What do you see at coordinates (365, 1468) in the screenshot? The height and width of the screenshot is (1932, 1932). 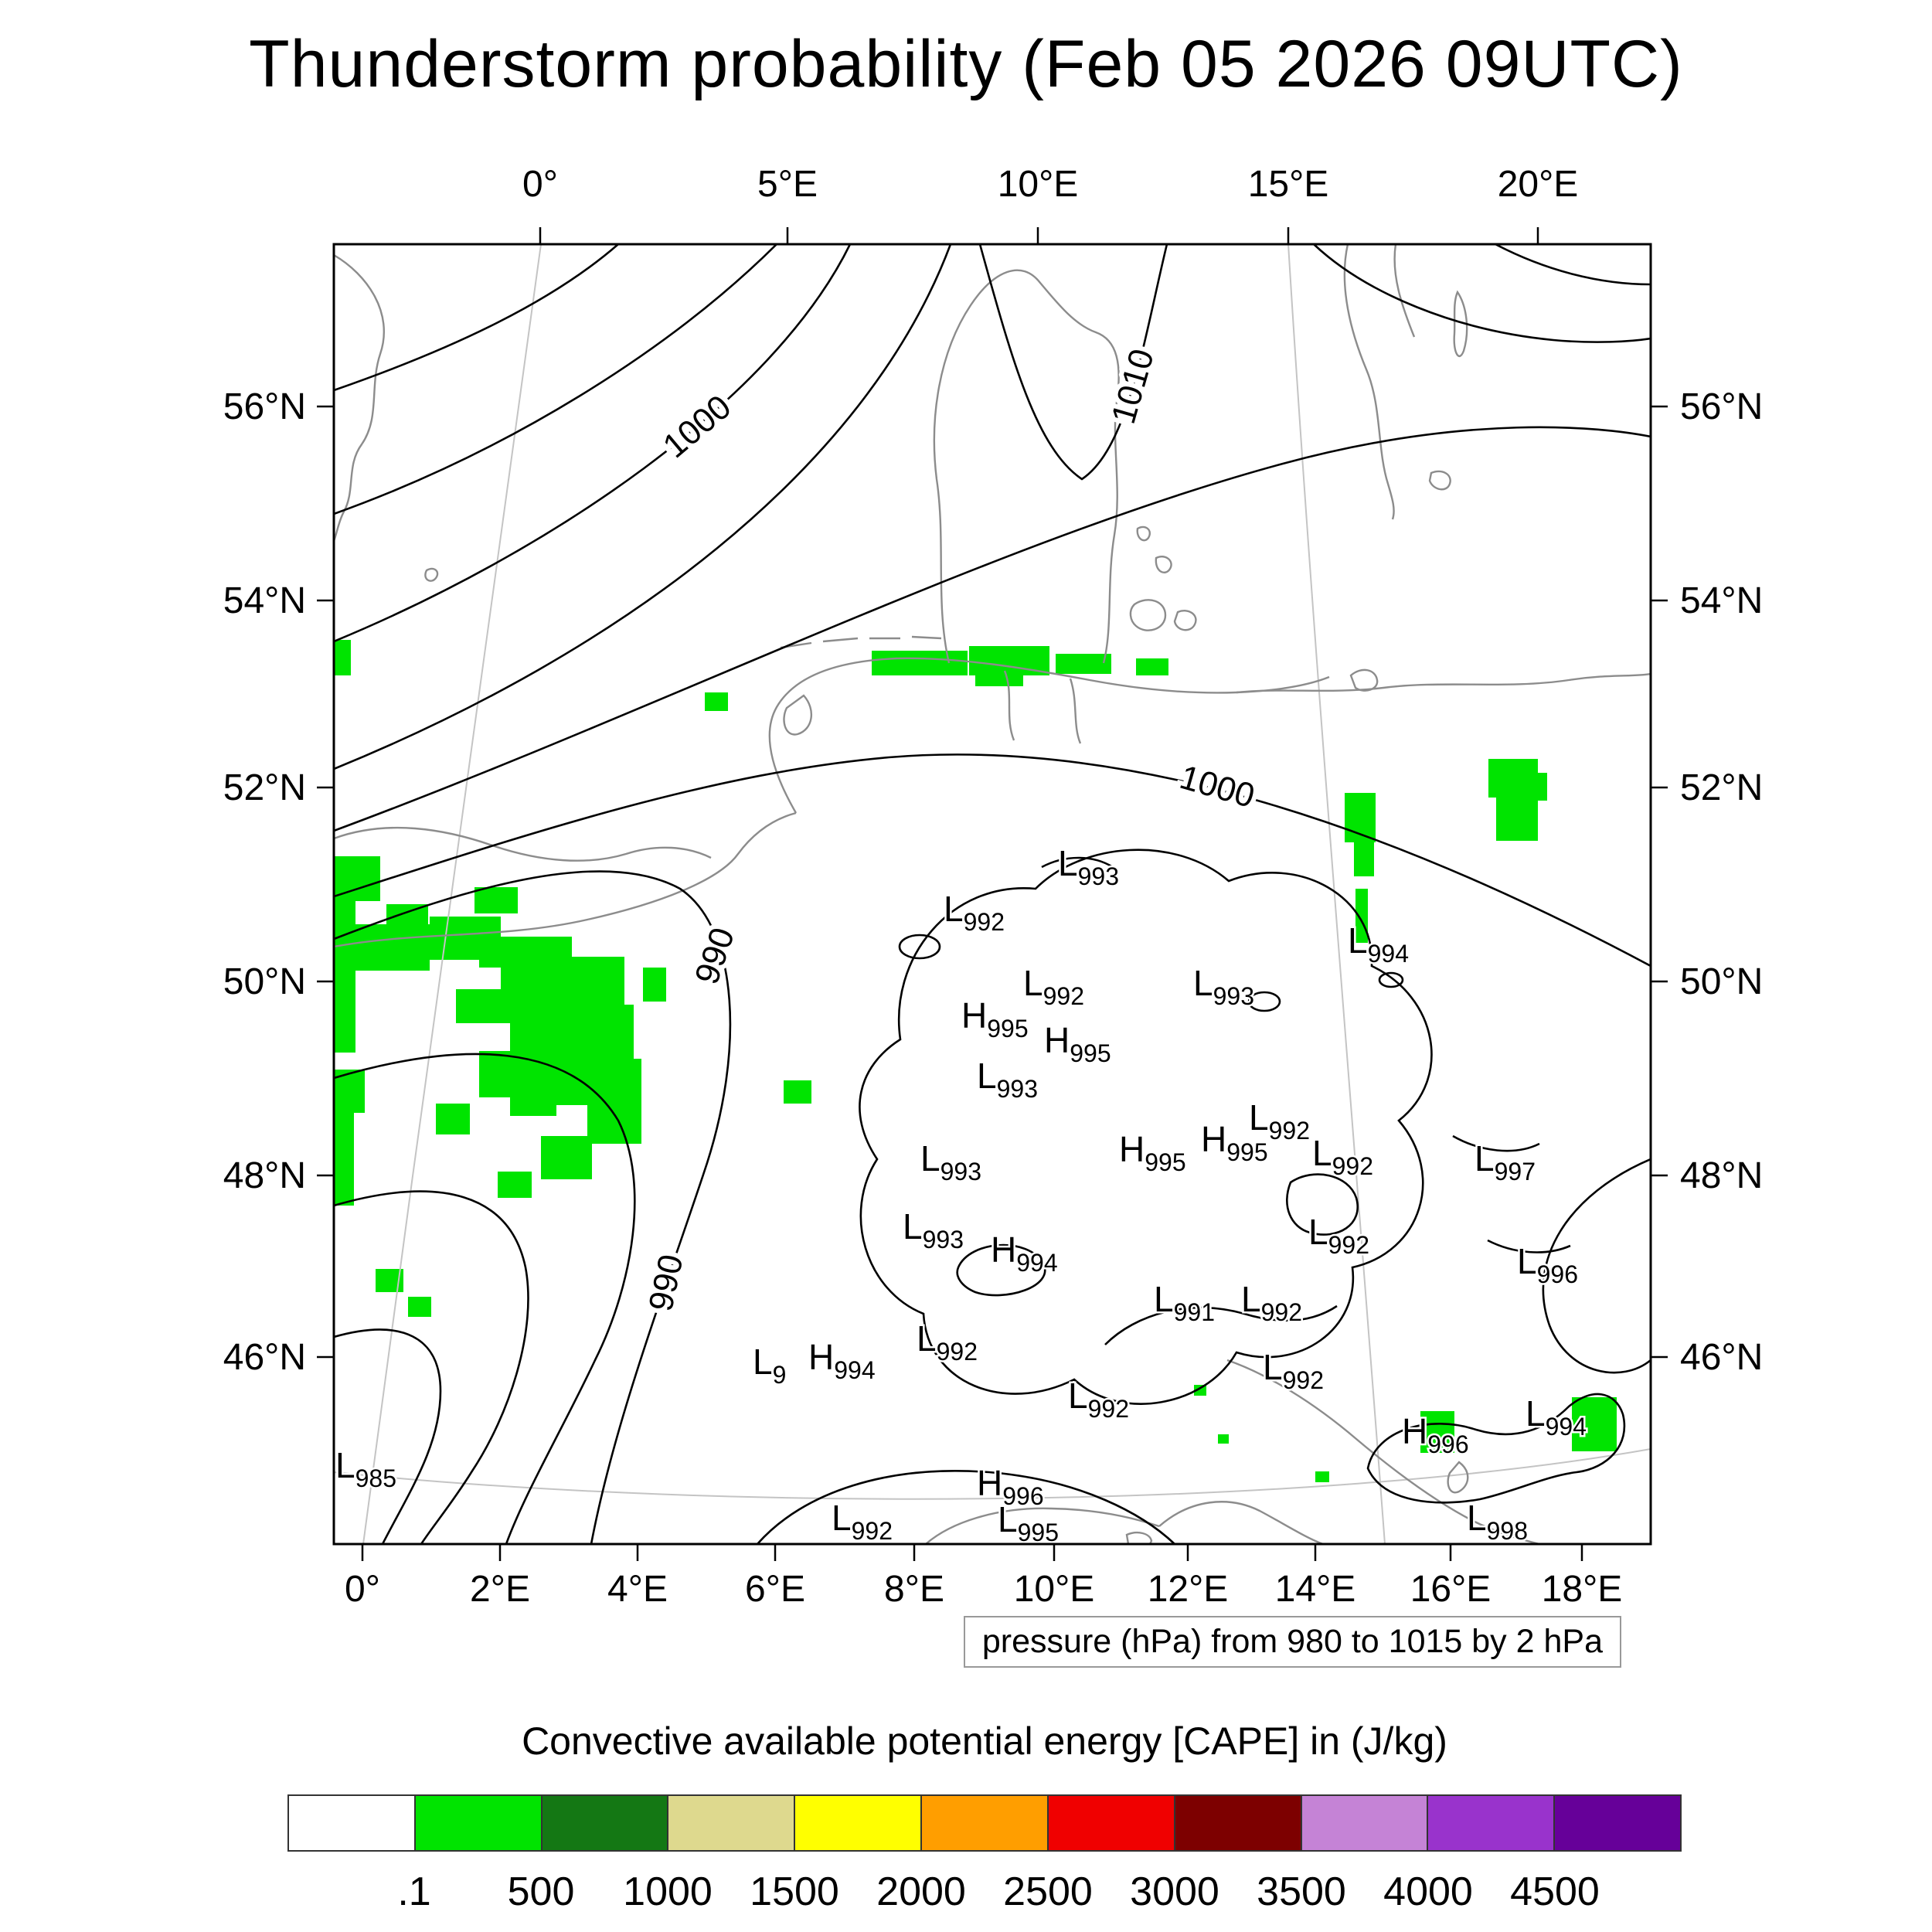 I see `pressure-center-l: L985` at bounding box center [365, 1468].